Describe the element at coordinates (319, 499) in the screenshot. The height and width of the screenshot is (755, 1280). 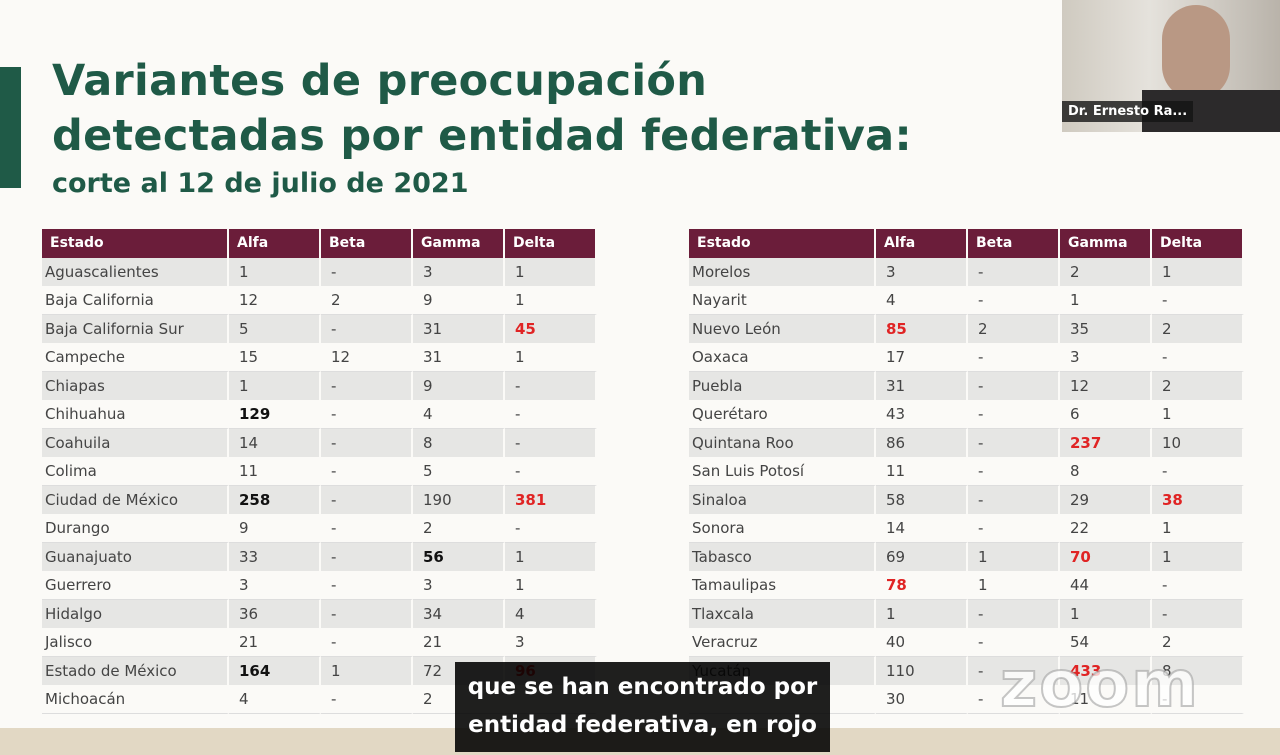
I see `table-row: Ciudad de México 258-190 381` at that location.